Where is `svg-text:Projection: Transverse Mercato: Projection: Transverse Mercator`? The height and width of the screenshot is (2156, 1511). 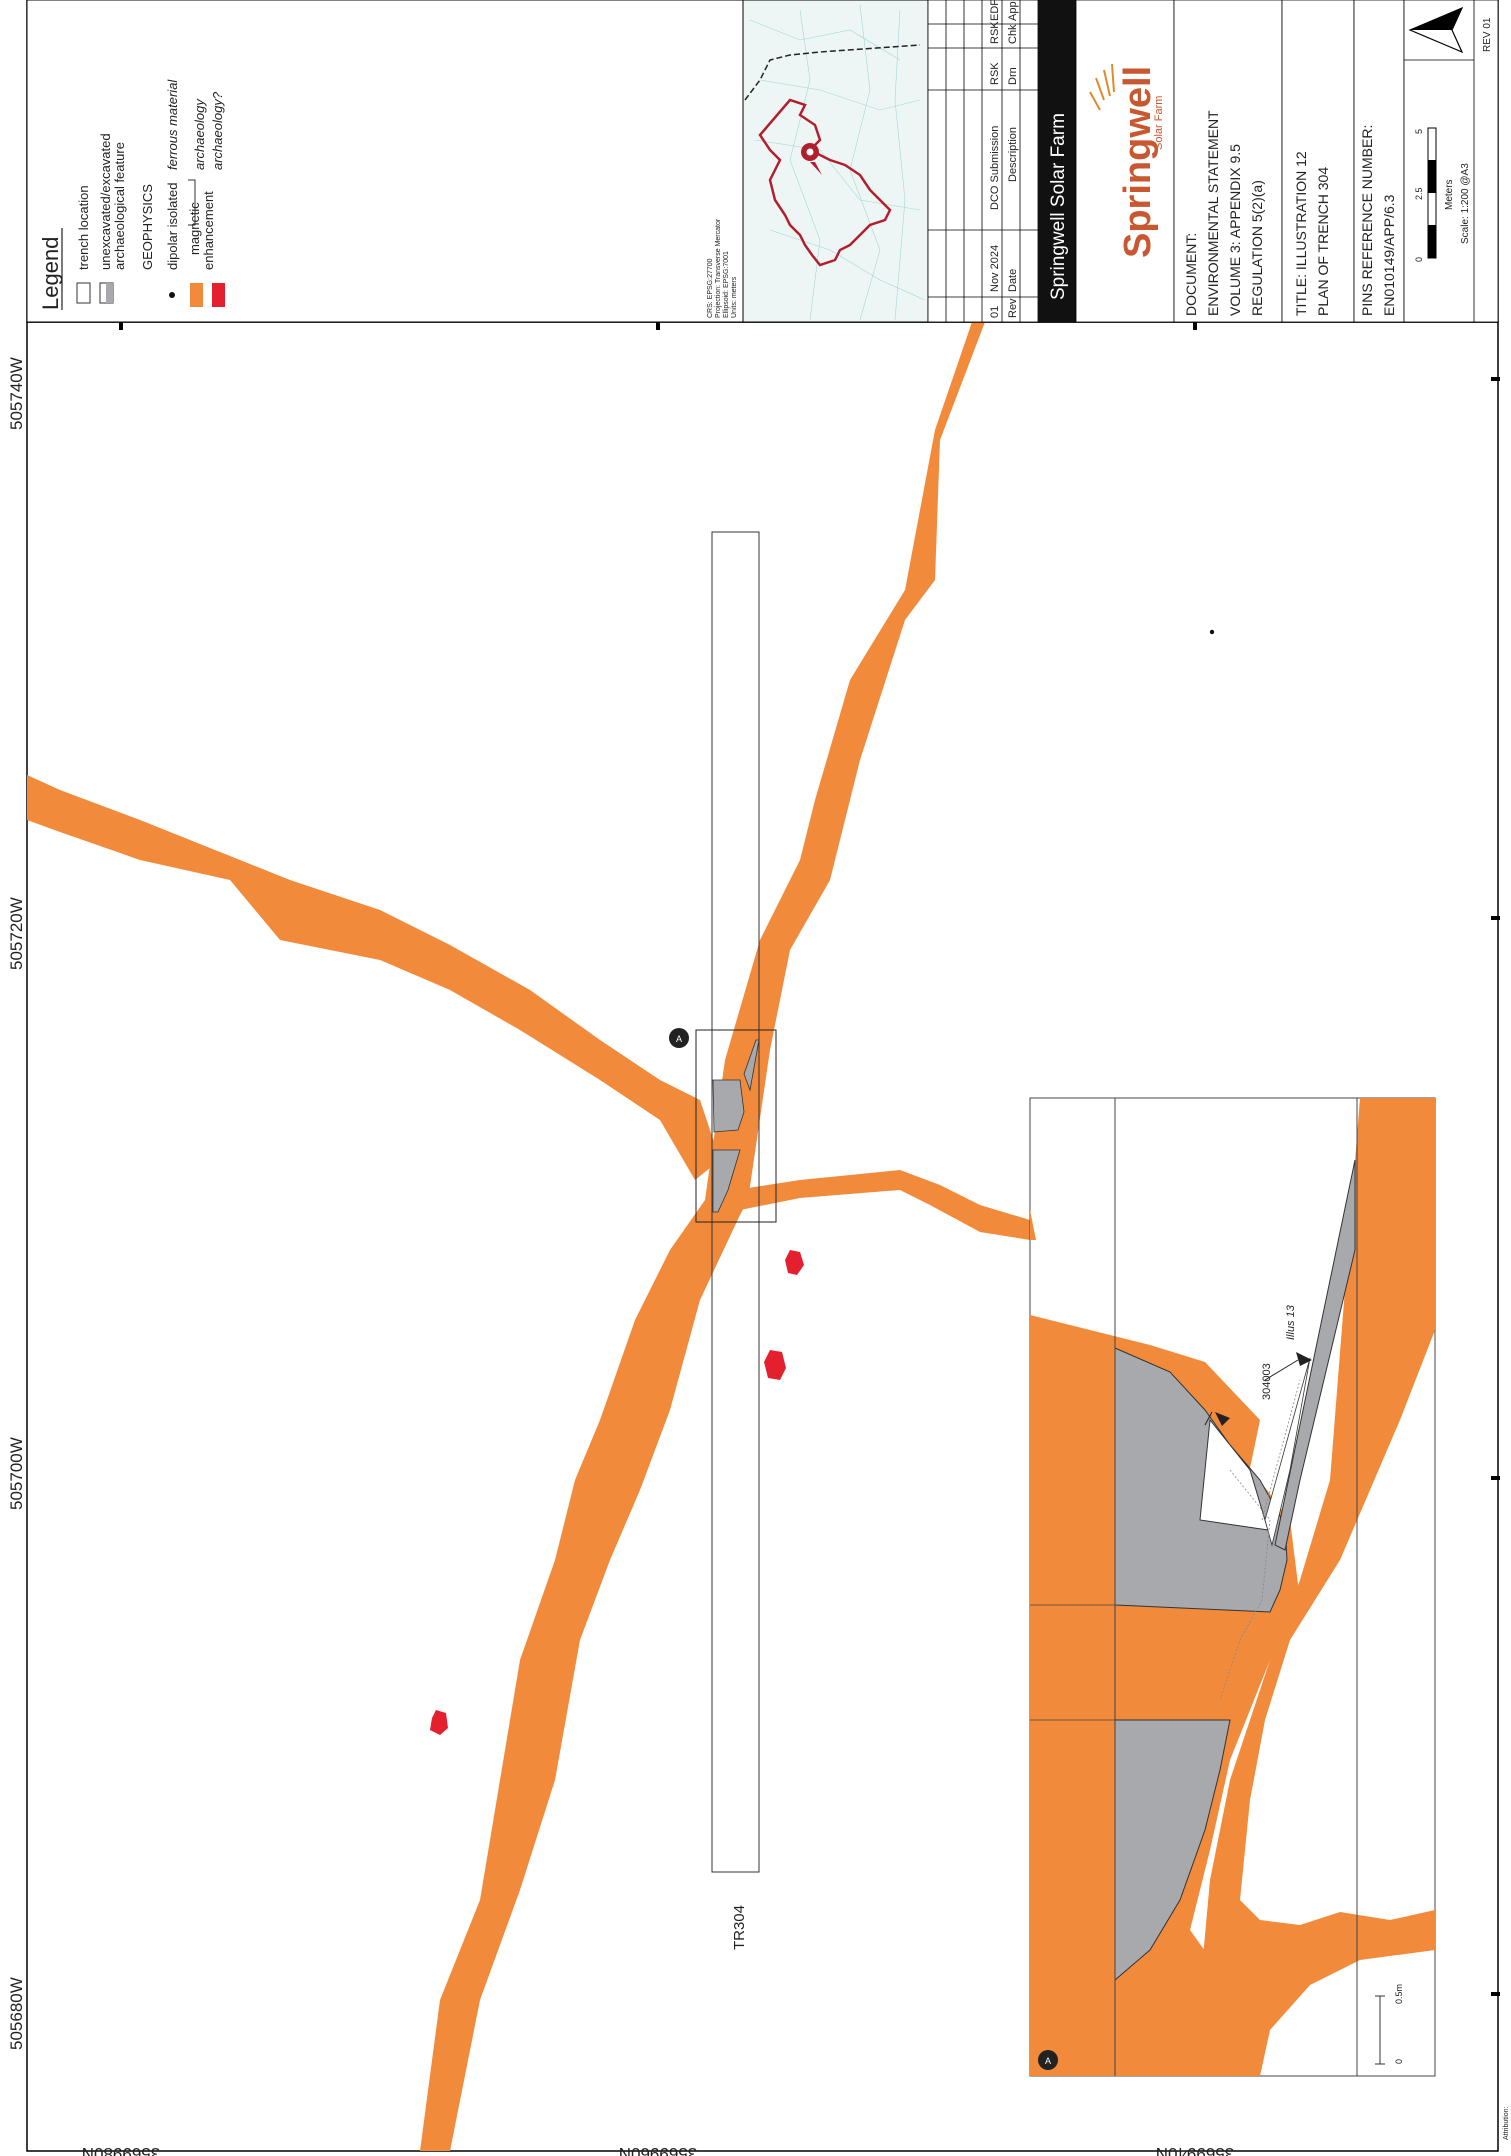 svg-text:Projection: Transverse Mercato: Projection: Transverse Mercator is located at coordinates (718, 268).